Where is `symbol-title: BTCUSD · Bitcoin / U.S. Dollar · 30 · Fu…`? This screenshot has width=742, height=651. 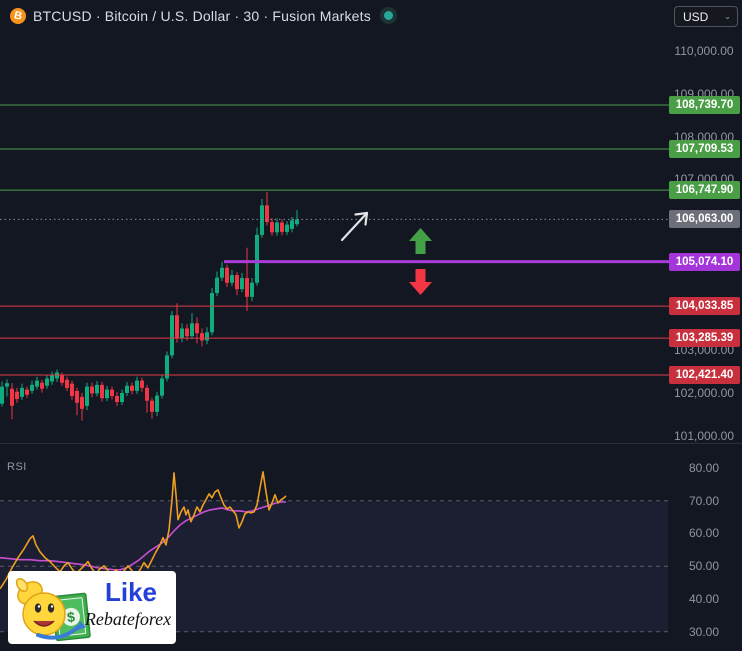 symbol-title: BTCUSD · Bitcoin / U.S. Dollar · 30 · Fu… is located at coordinates (202, 15).